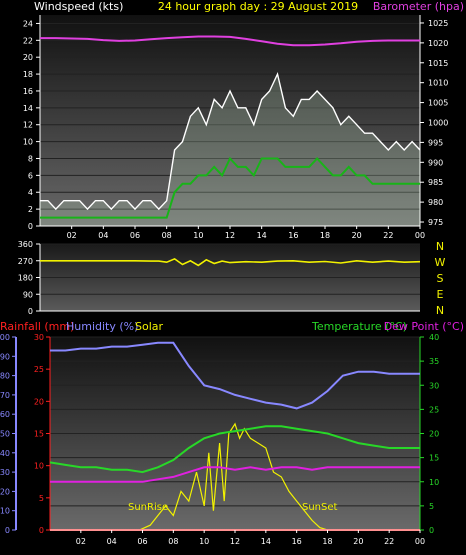 This screenshot has width=466, height=555. I want to click on humidity-tick-label: 20, so click(5, 491).